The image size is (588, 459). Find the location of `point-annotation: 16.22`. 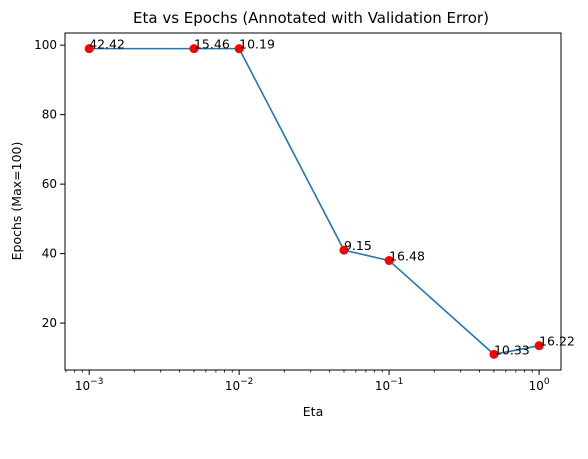

point-annotation: 16.22 is located at coordinates (557, 341).